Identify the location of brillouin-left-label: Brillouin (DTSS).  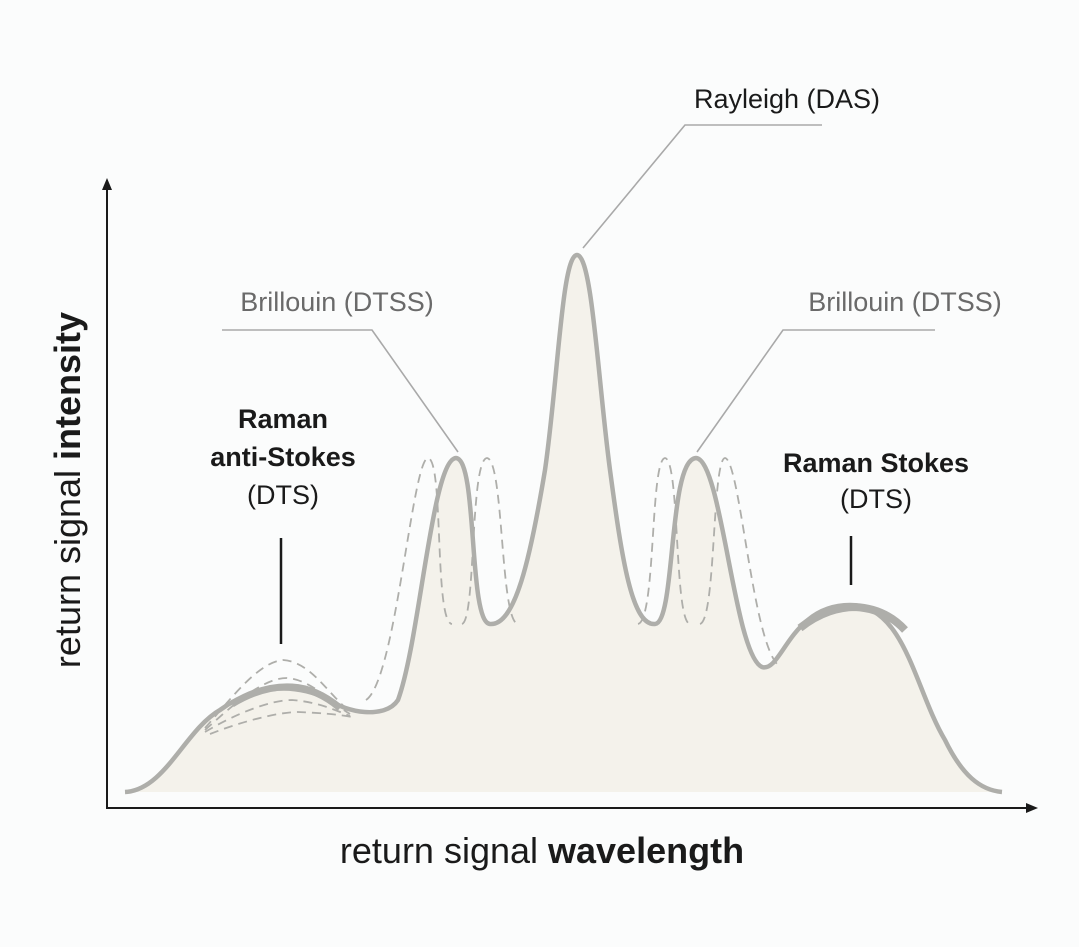
(337, 302).